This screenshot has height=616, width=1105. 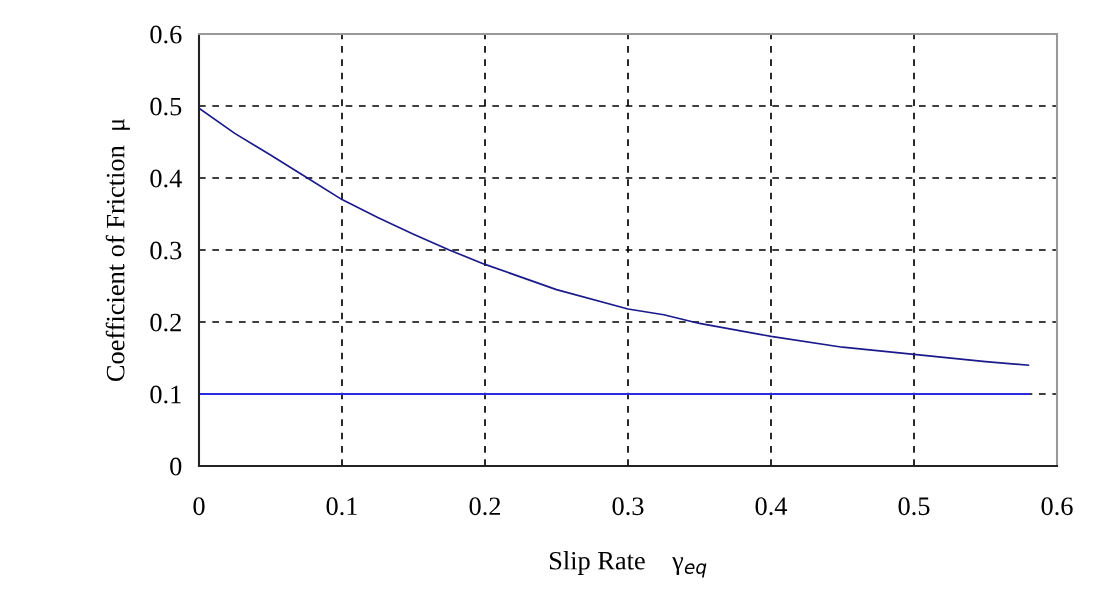 I want to click on x-tick-label: 0.5, so click(x=914, y=506).